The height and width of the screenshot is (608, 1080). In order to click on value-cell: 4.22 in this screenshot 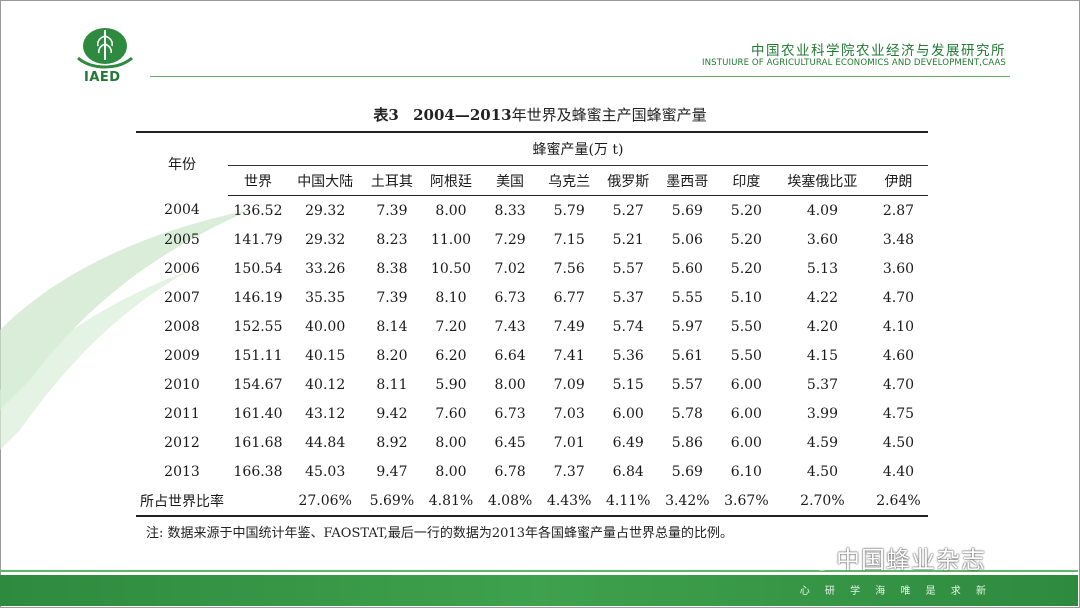, I will do `click(822, 297)`.